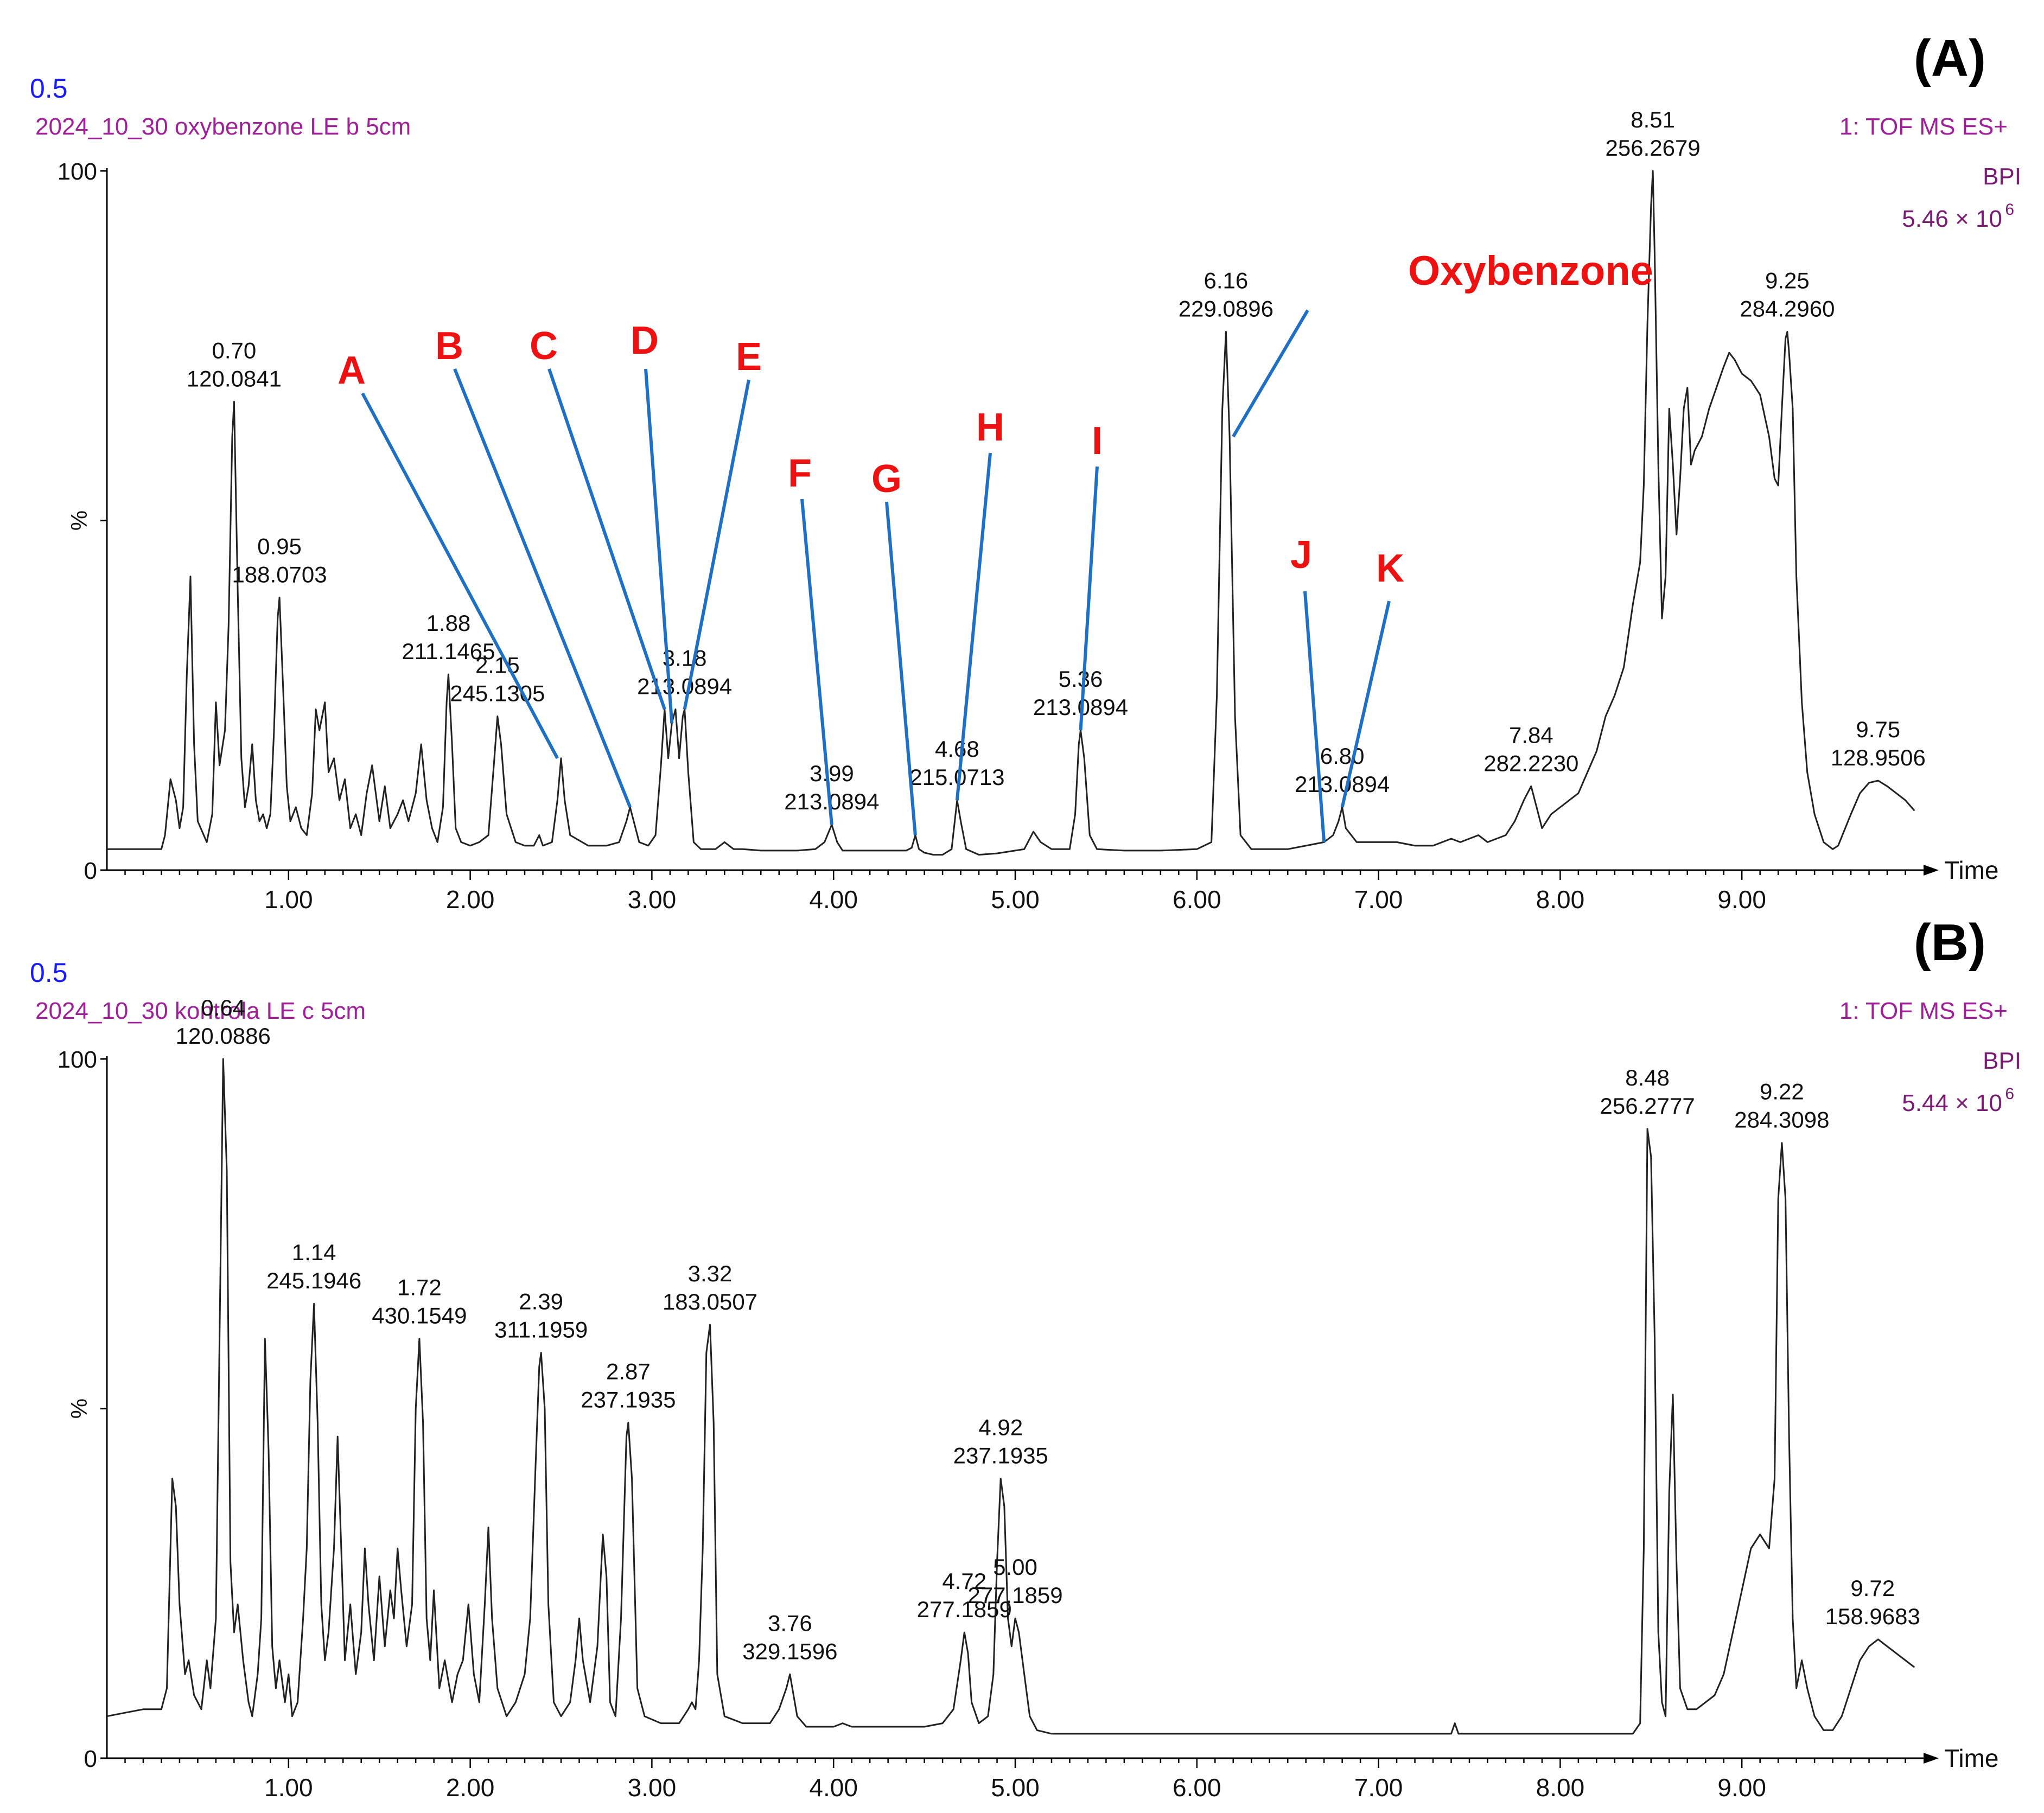 This screenshot has height=1813, width=2044. Describe the element at coordinates (1931, 870) in the screenshot. I see `panel-a-x-axis-arrow` at that location.